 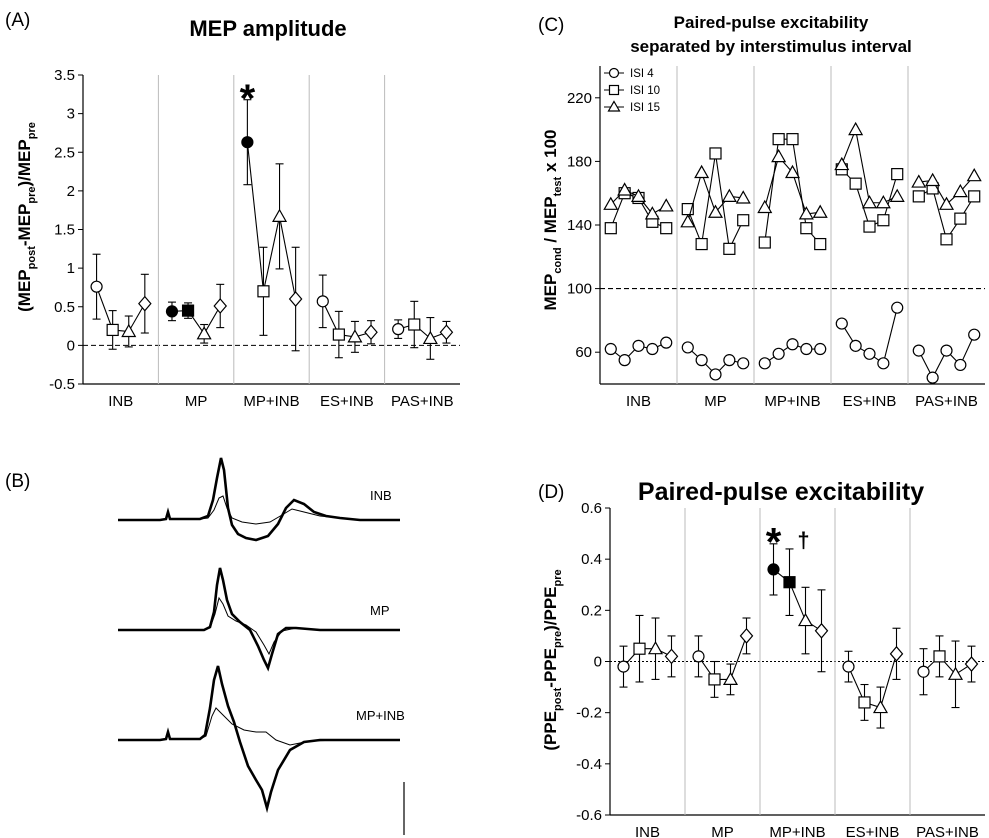 What do you see at coordinates (715, 401) in the screenshot?
I see `panel-c-category-label: MP` at bounding box center [715, 401].